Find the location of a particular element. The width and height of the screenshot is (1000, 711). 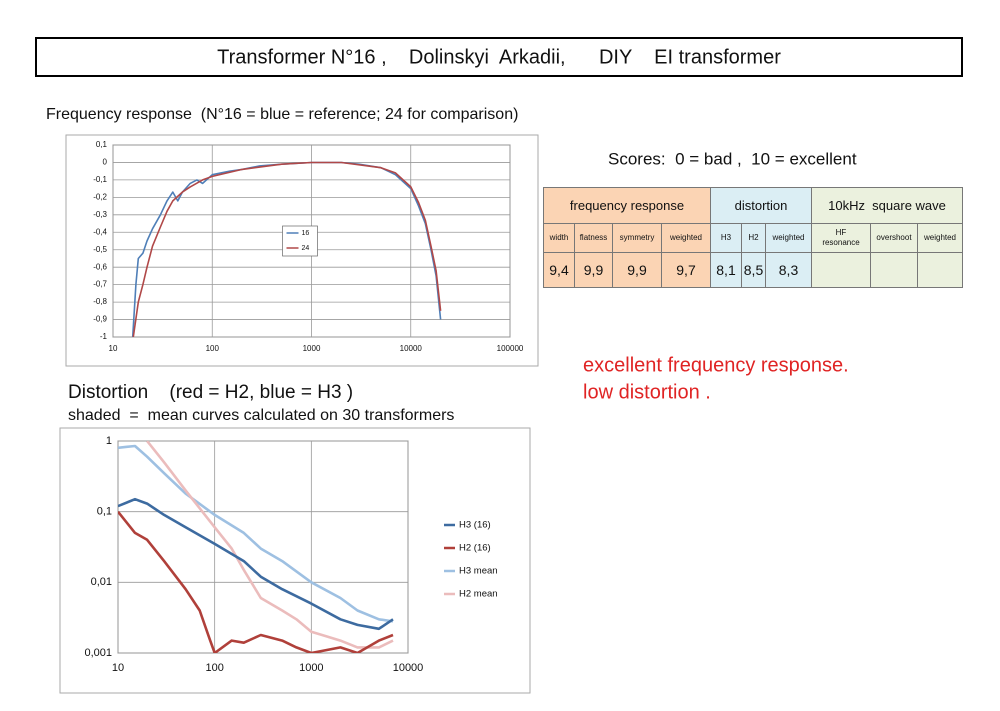

legend-label: H2 mean is located at coordinates (478, 594).